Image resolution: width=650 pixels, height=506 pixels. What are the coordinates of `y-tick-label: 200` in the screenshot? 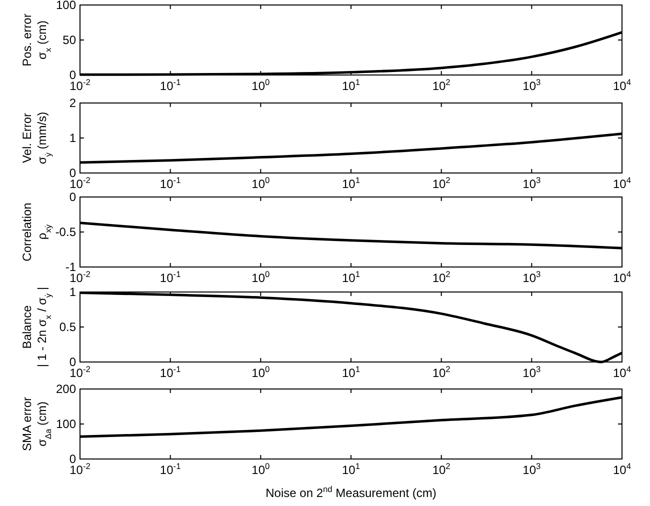 It's located at (66, 389).